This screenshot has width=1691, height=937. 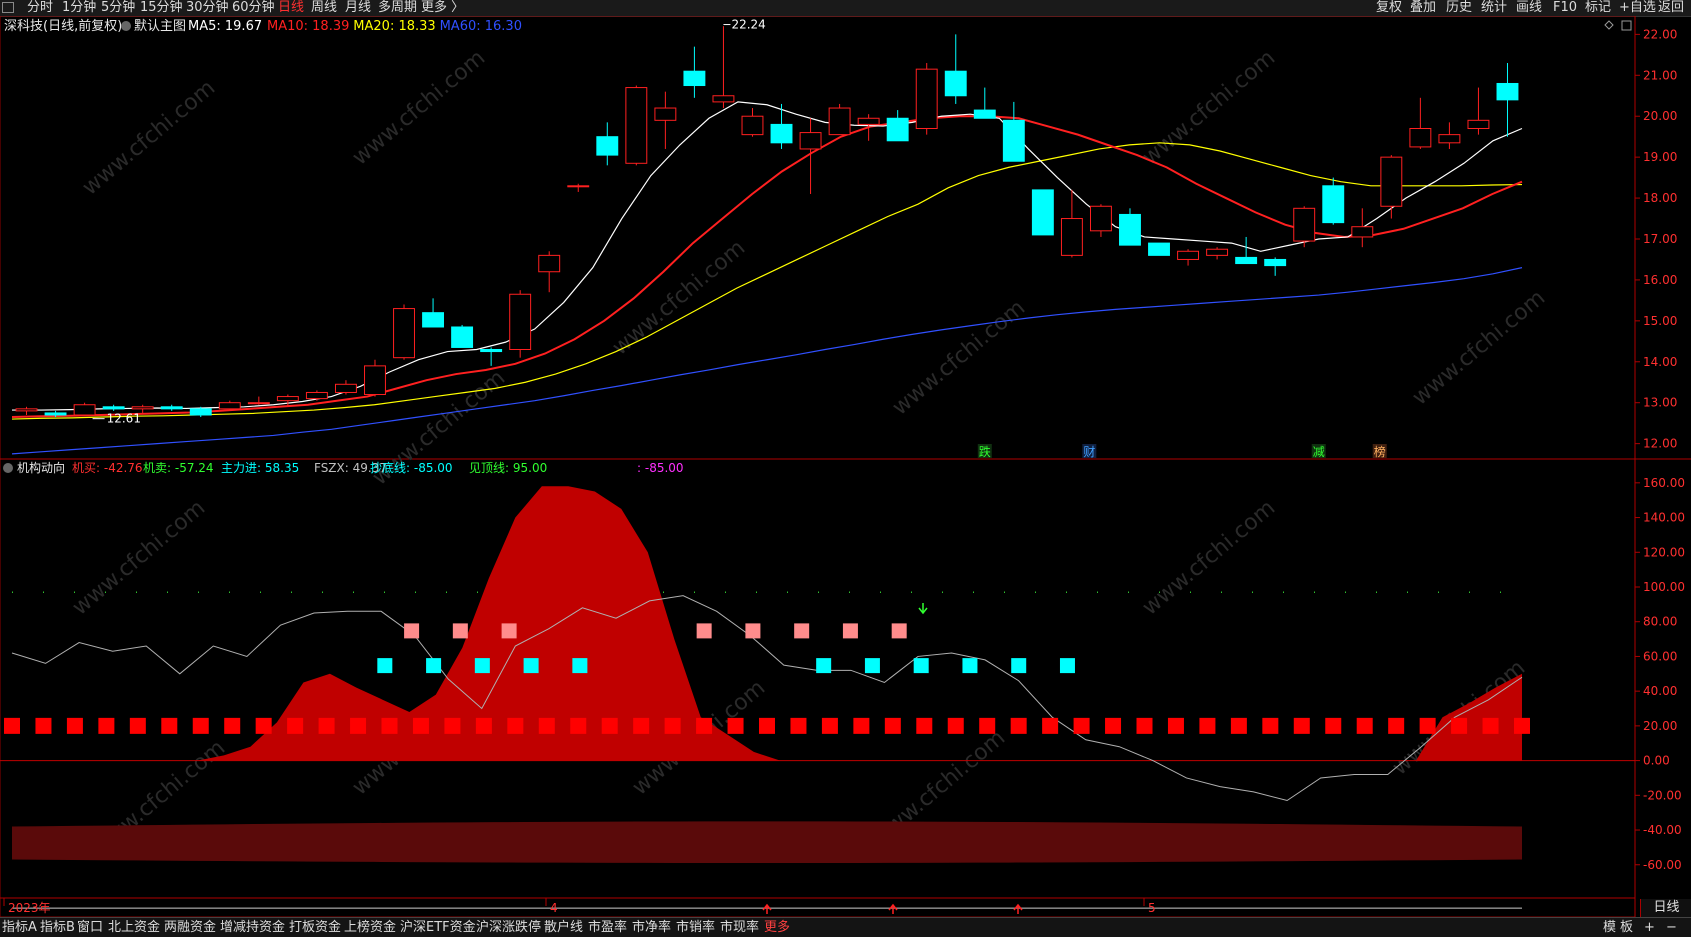 What do you see at coordinates (1649, 927) in the screenshot?
I see `window-control-2: +` at bounding box center [1649, 927].